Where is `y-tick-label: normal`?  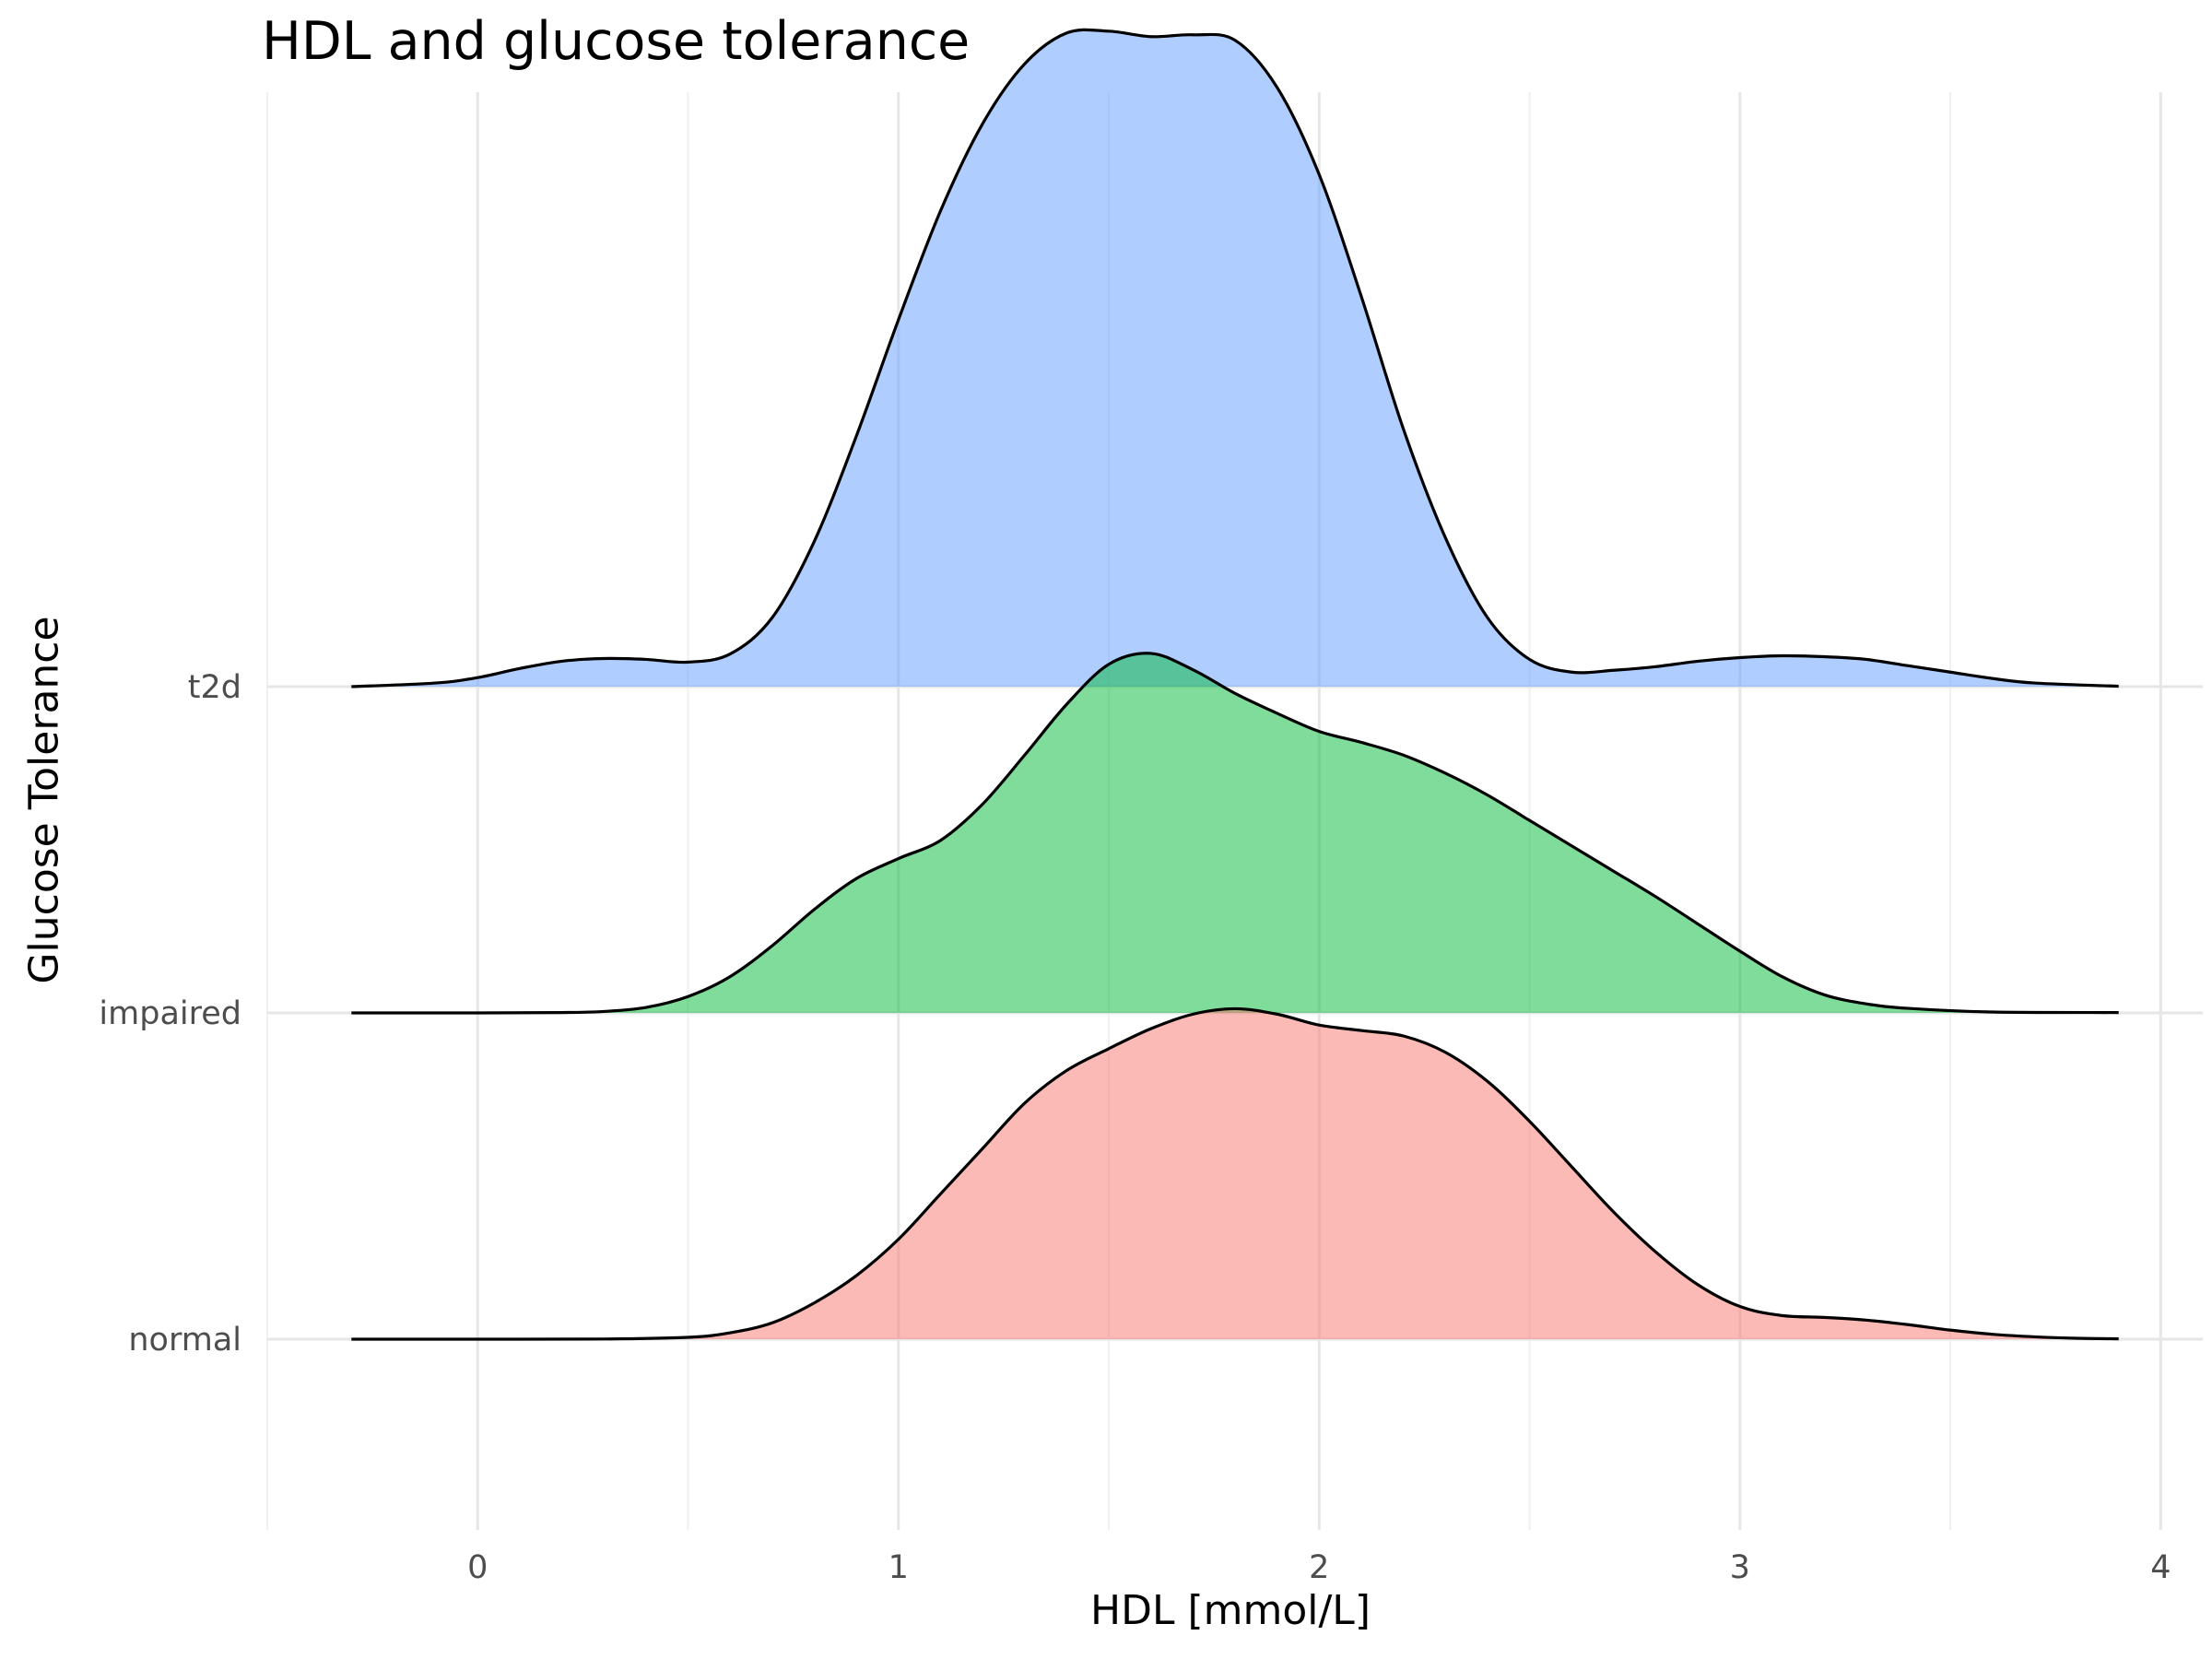 y-tick-label: normal is located at coordinates (184, 1340).